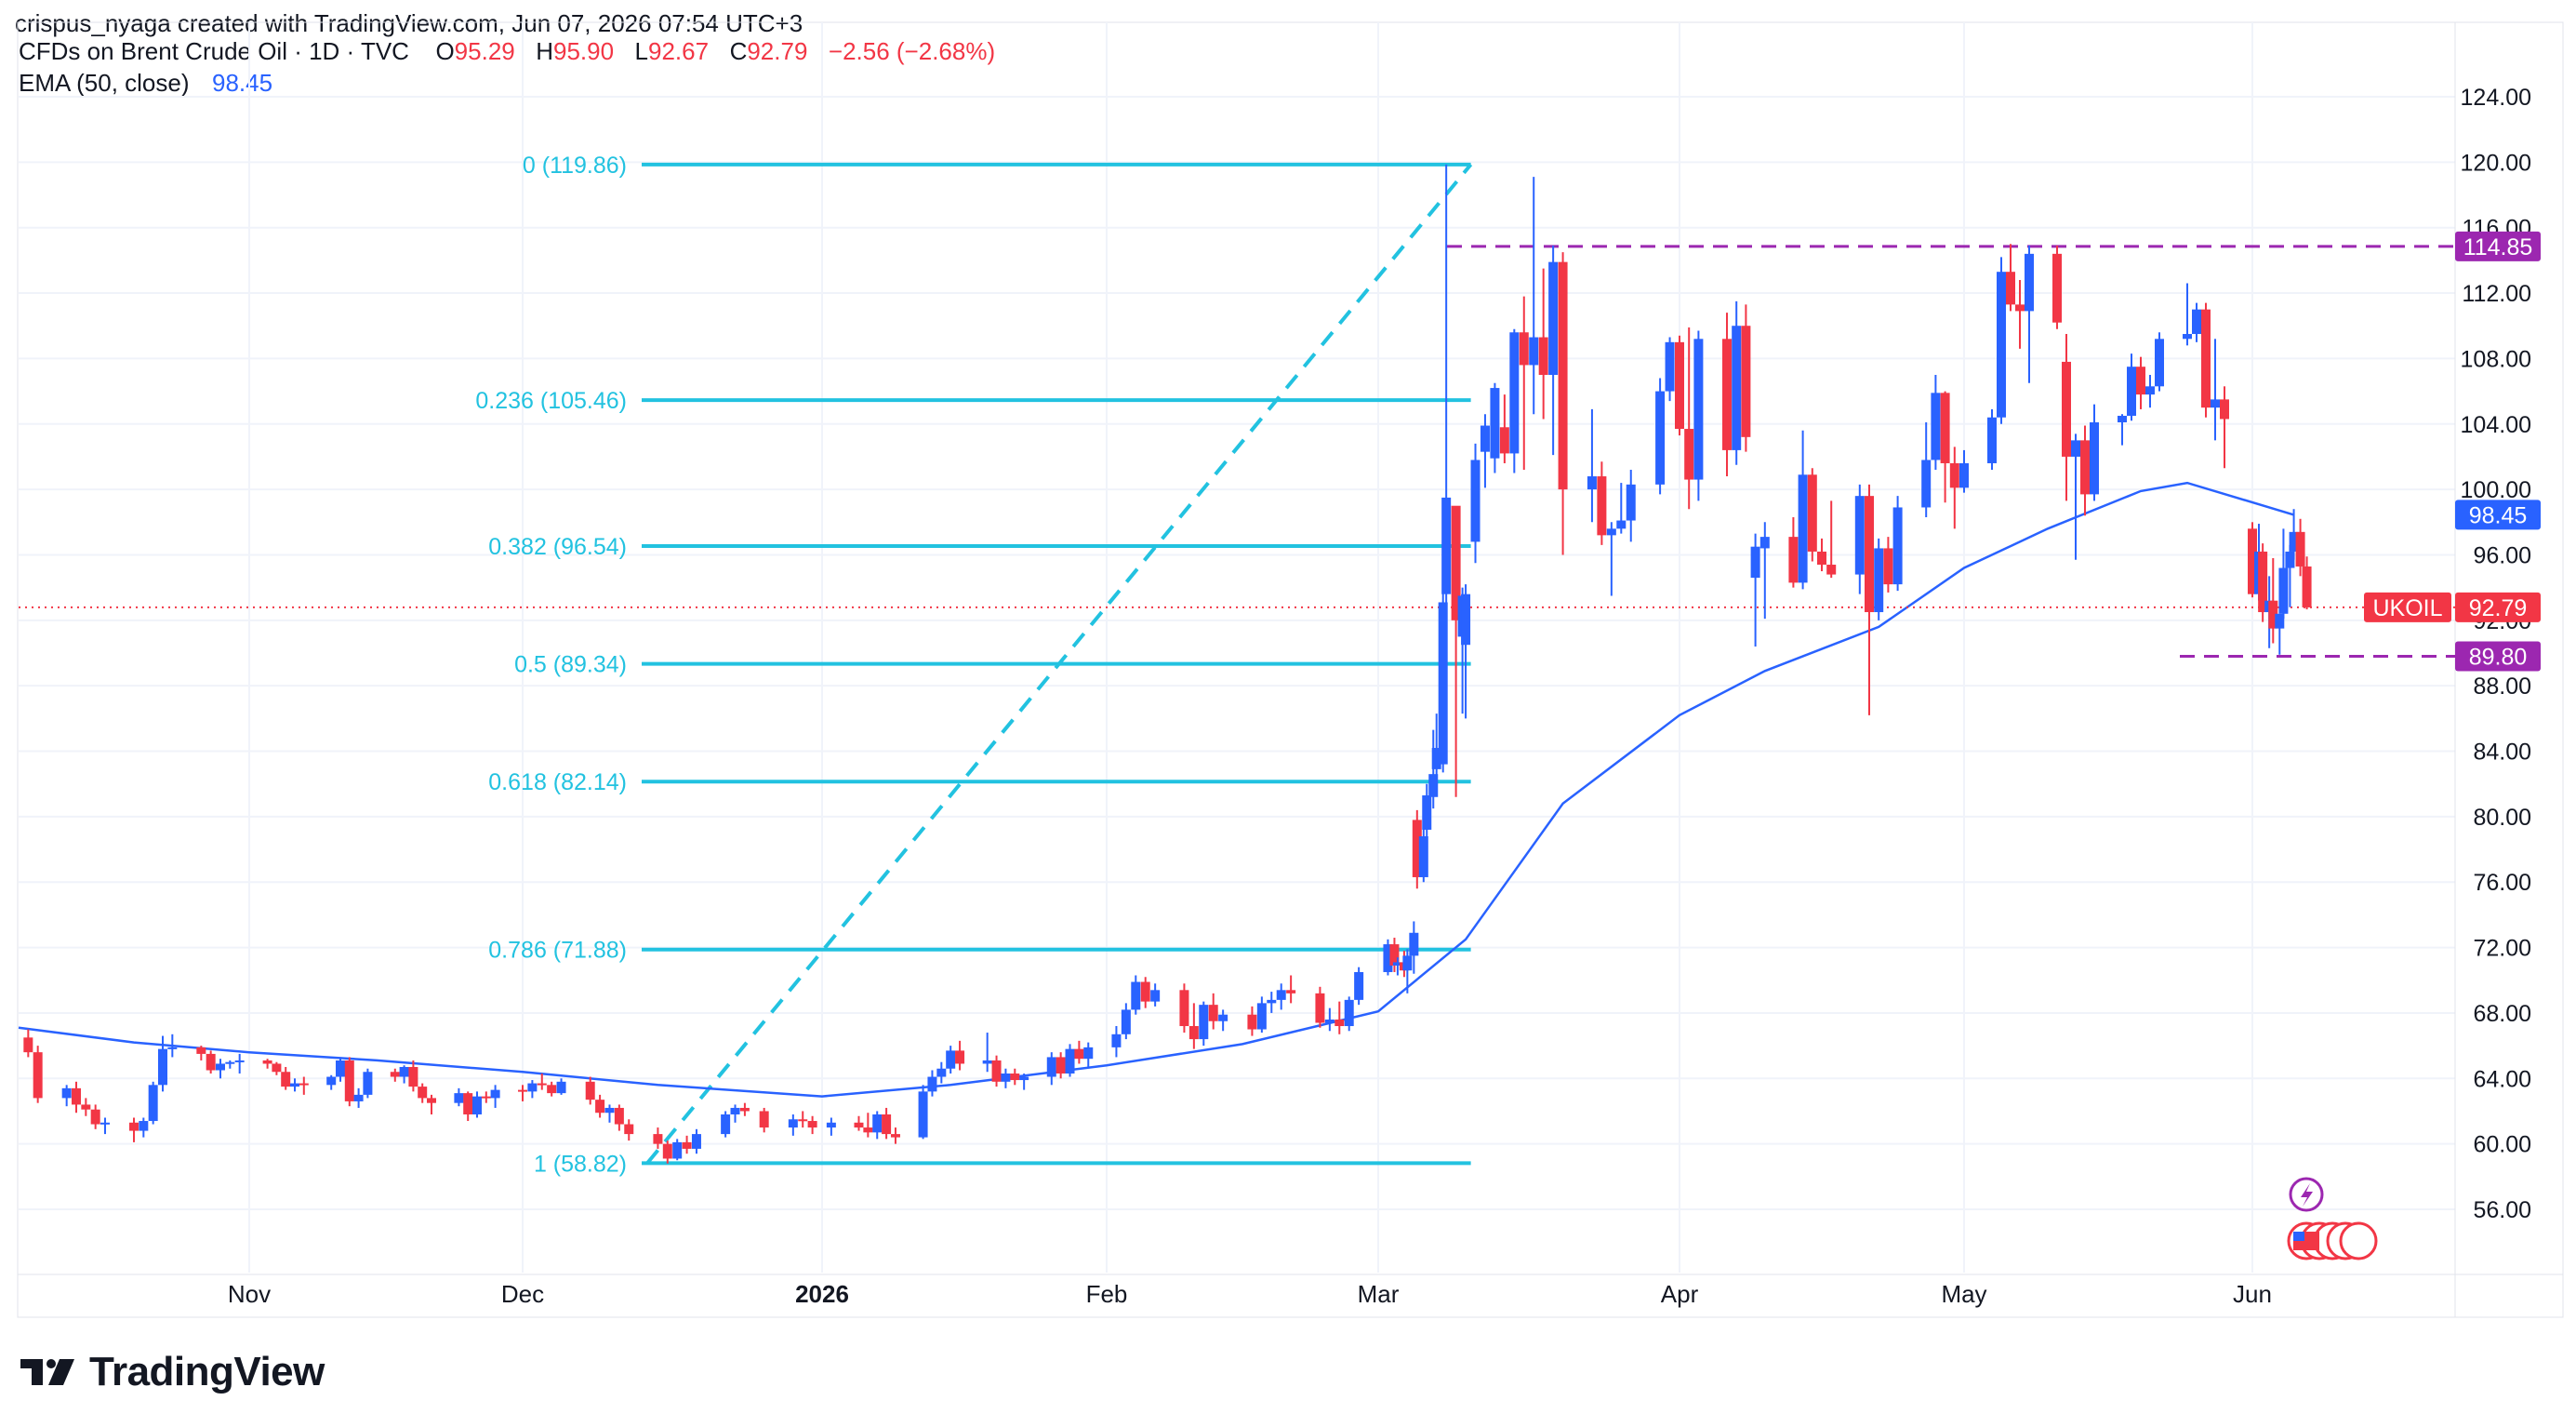 This screenshot has height=1427, width=2576. What do you see at coordinates (172, 1372) in the screenshot?
I see `tradingview-logo: TradingView` at bounding box center [172, 1372].